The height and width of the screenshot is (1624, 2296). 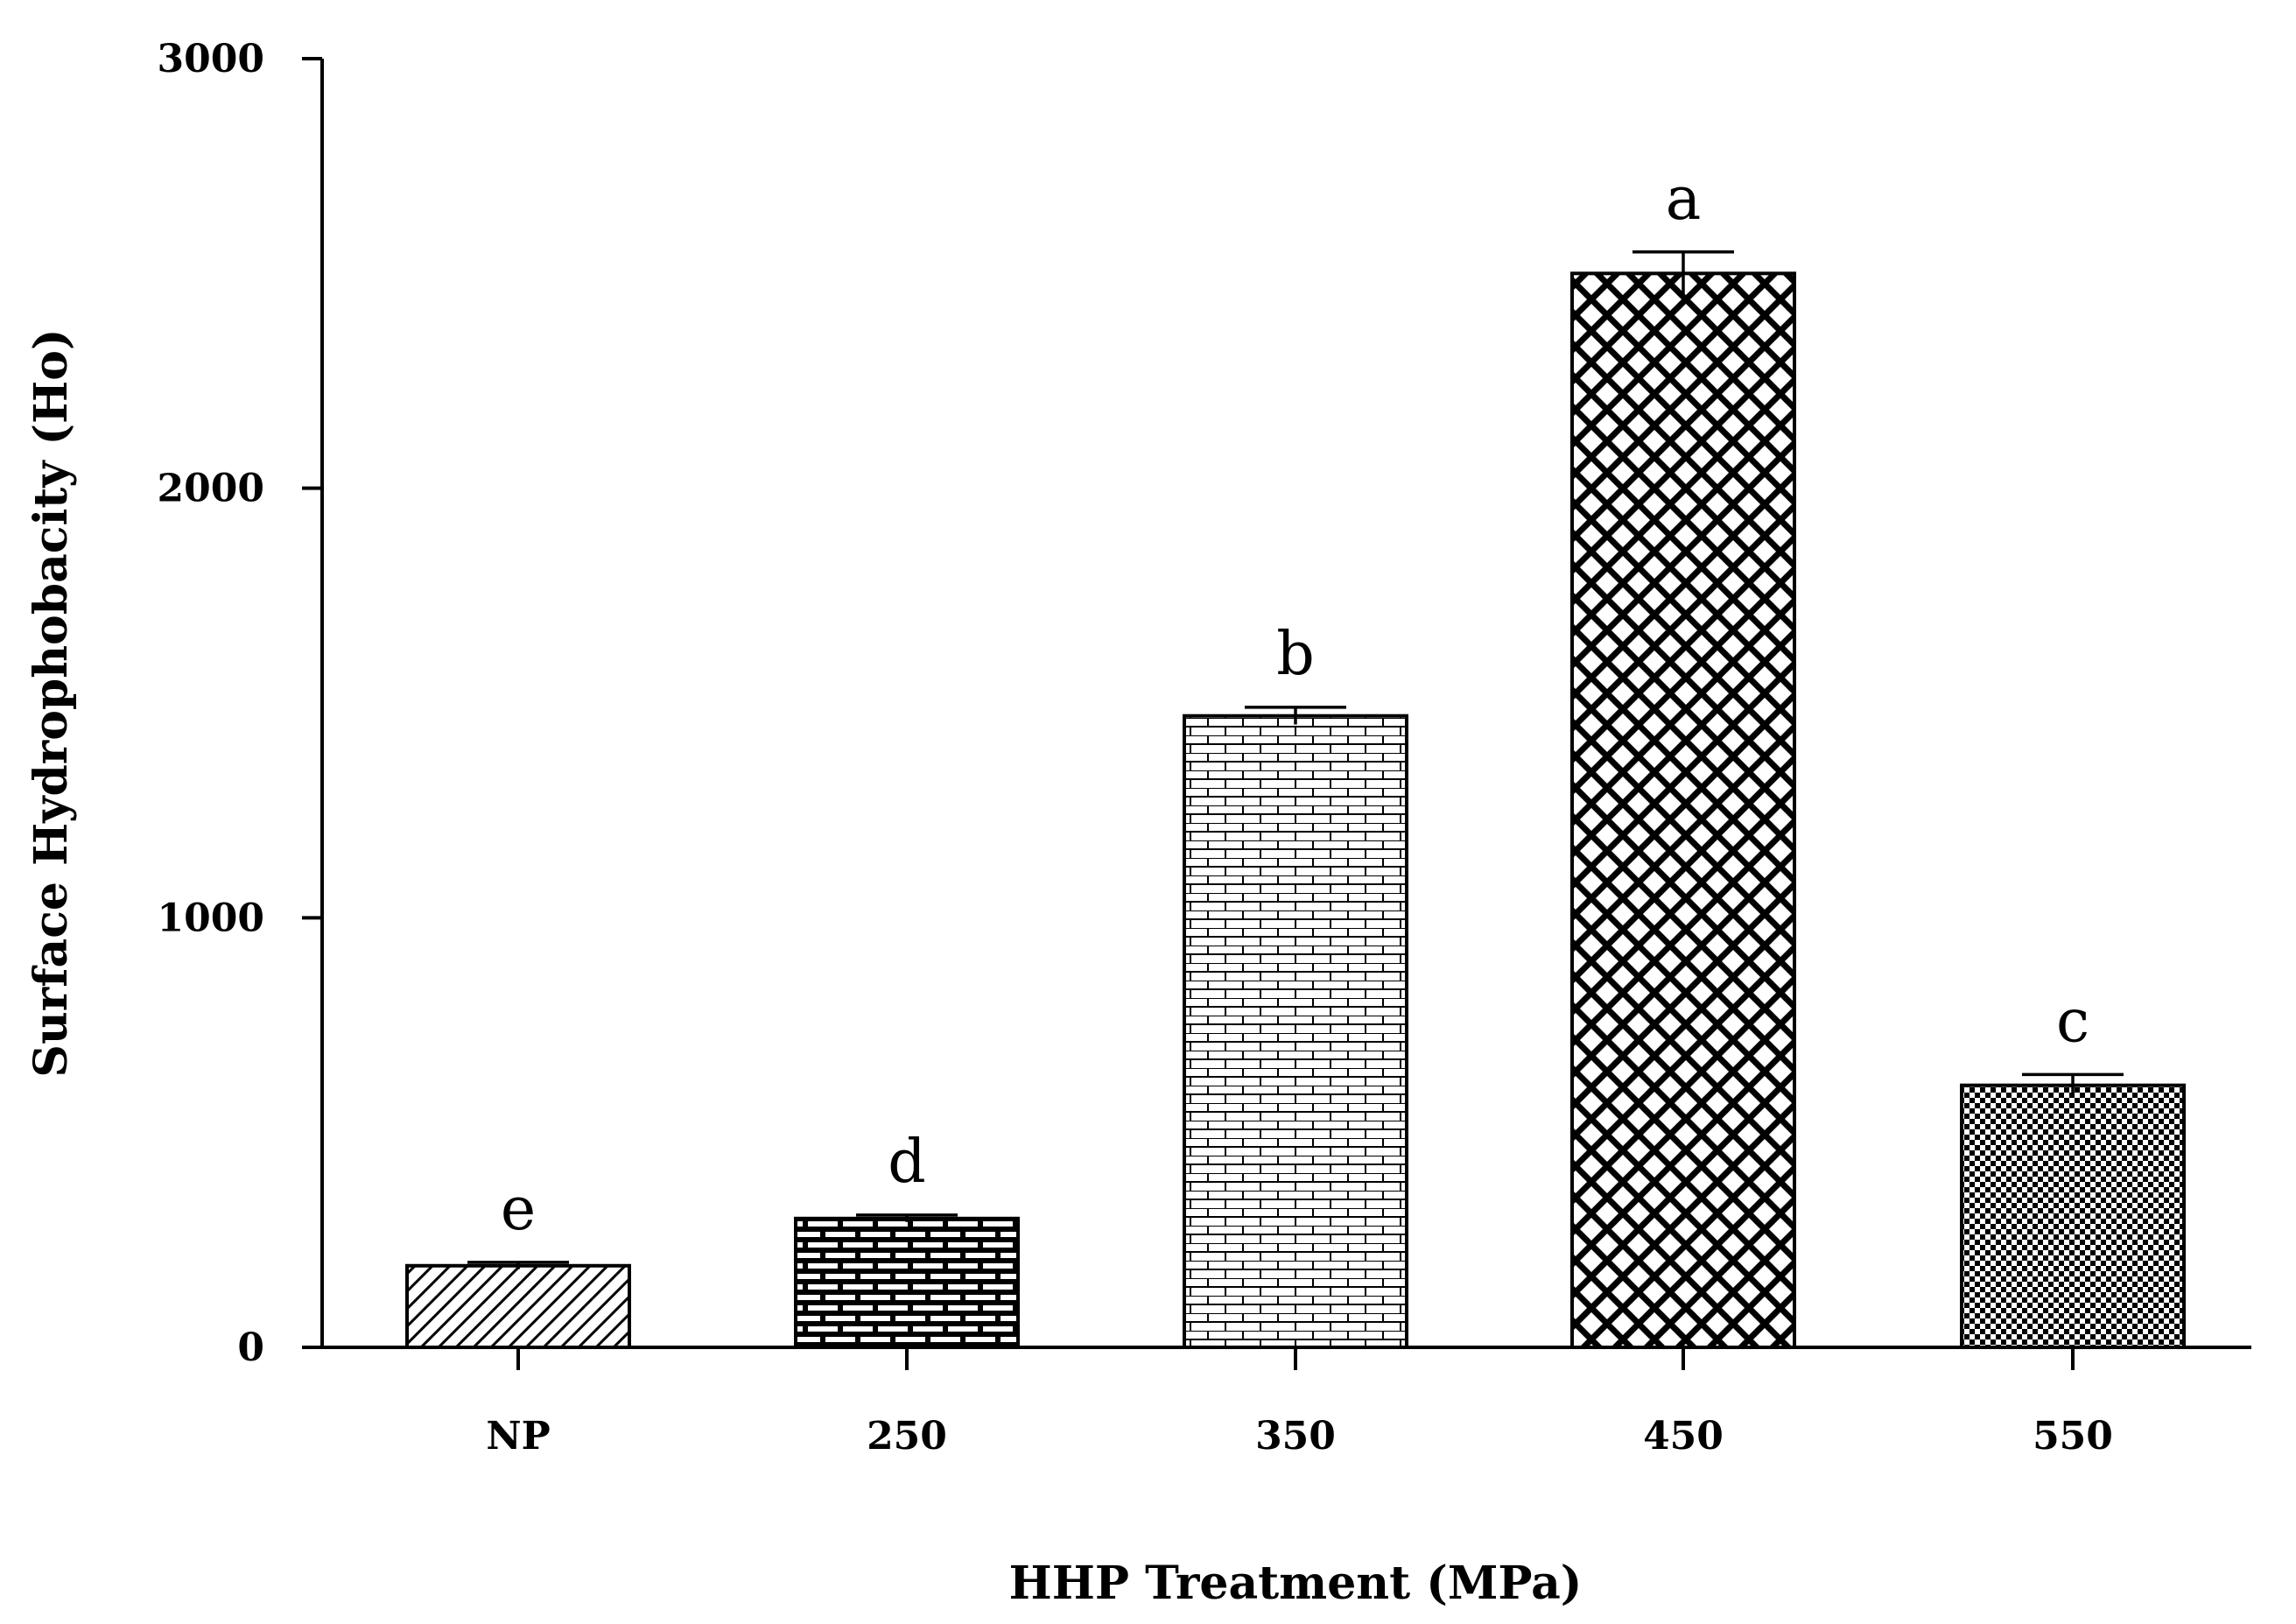 I want to click on error-bar-NP, so click(x=518, y=1265).